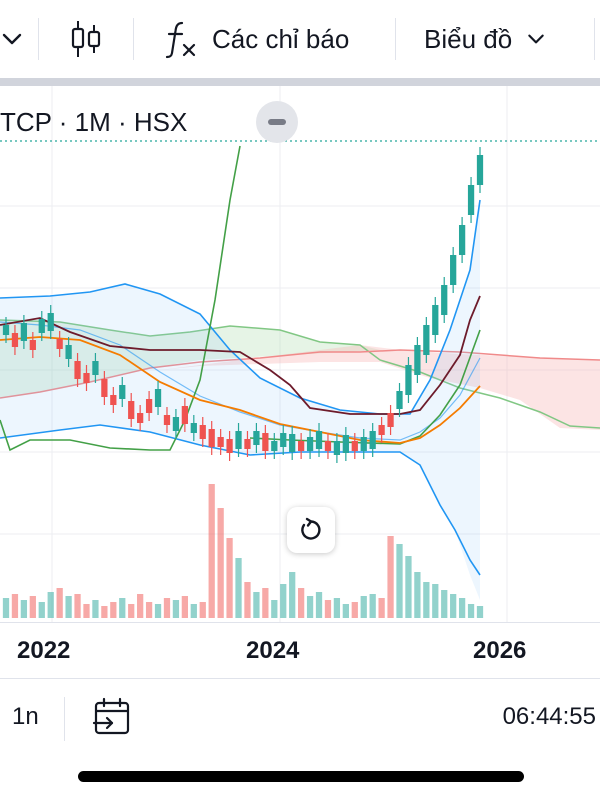 This screenshot has height=800, width=600. I want to click on volume-layer, so click(243, 551).